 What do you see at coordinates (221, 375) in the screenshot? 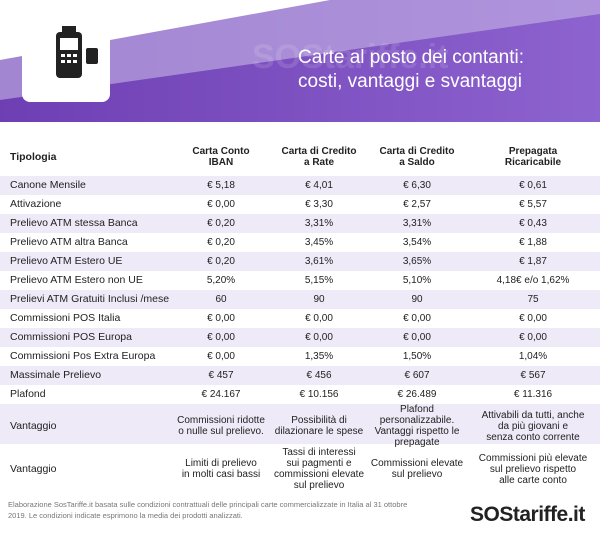
I see `cell-value: € 457` at bounding box center [221, 375].